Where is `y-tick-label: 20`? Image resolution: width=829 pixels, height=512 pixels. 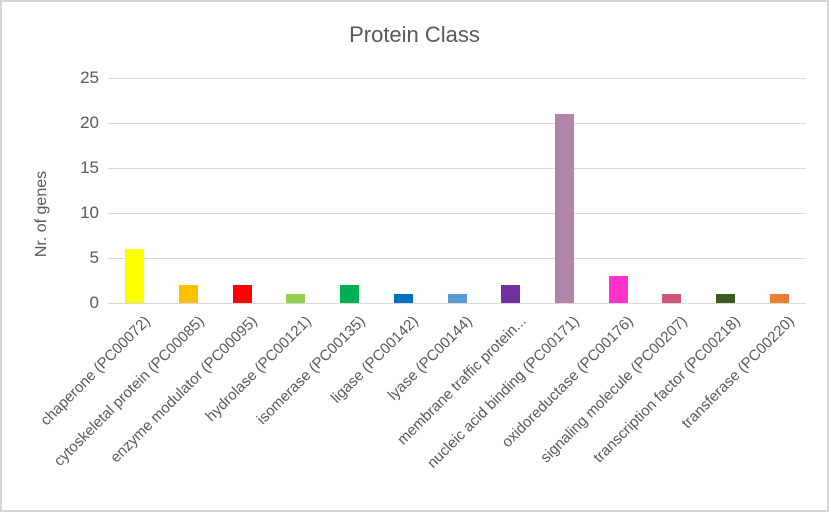 y-tick-label: 20 is located at coordinates (89, 122).